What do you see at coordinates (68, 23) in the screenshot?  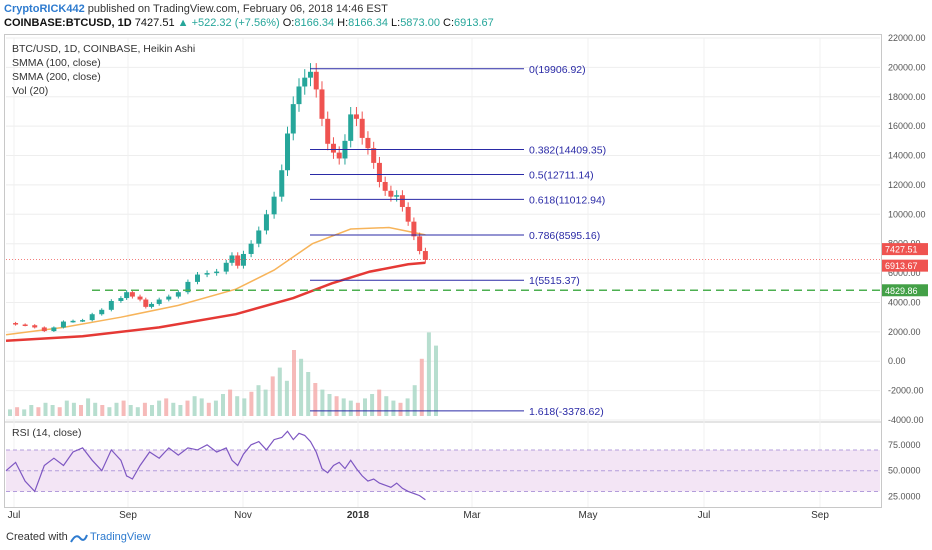 I see `symbol-name: COINBASE:BTCUSD, 1D` at bounding box center [68, 23].